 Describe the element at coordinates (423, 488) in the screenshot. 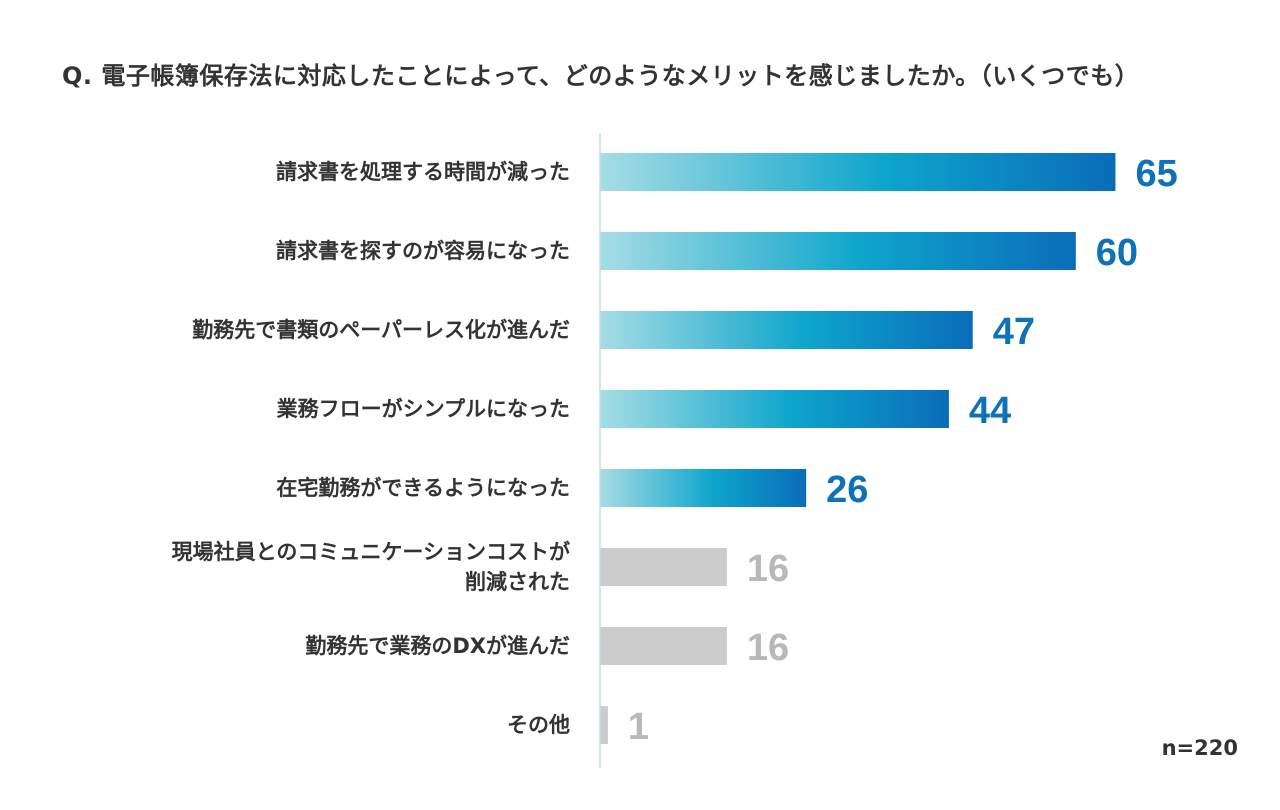

I see `category-label: 在宅勤務ができるようになった` at that location.